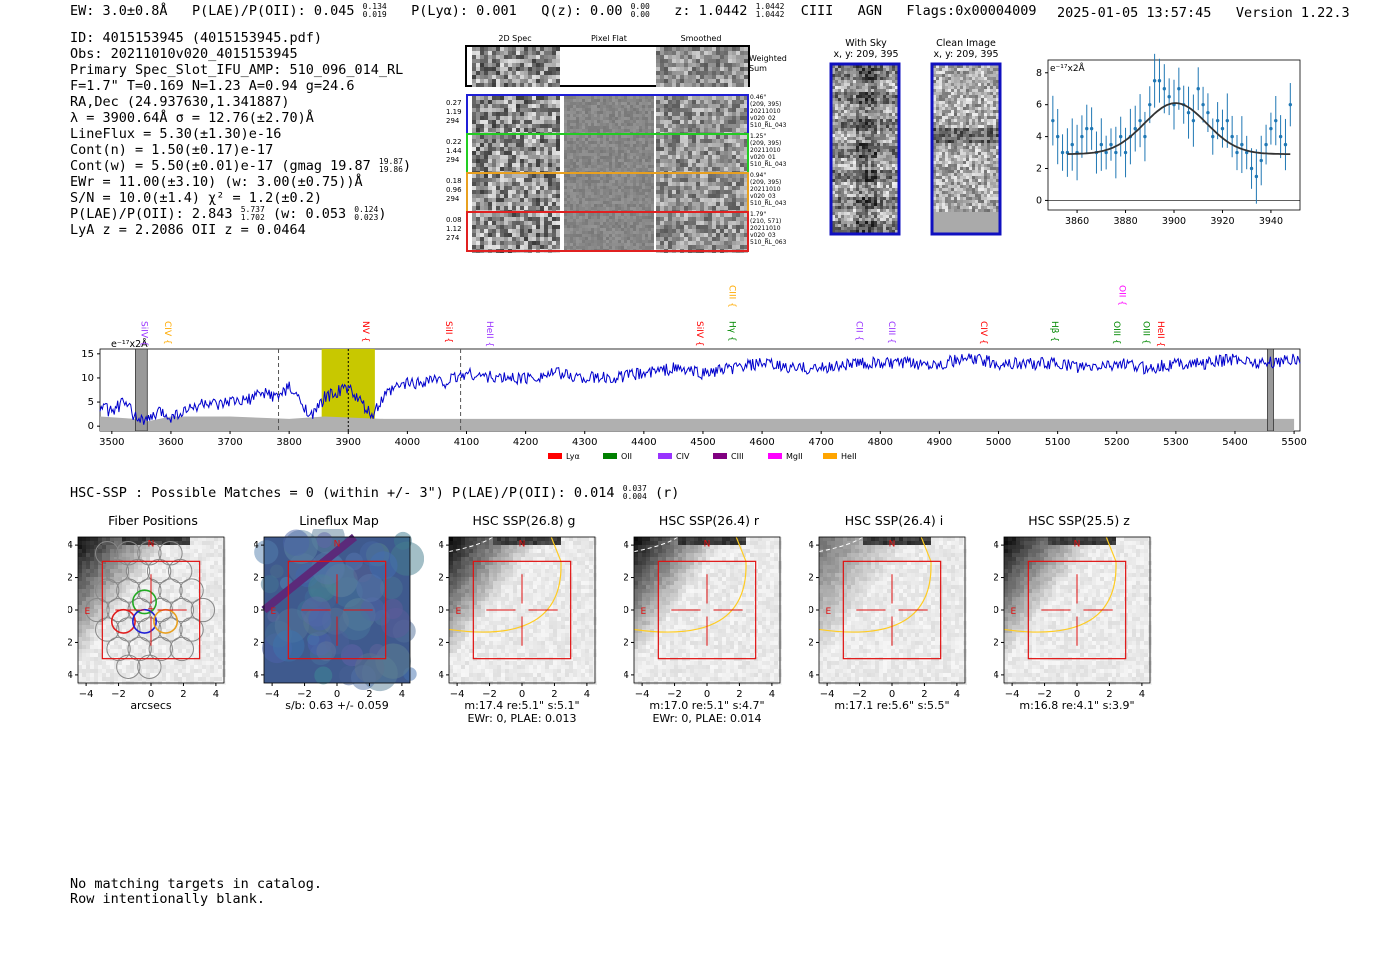 The image size is (1400, 953). Describe the element at coordinates (711, 11) in the screenshot. I see `header-z: z: 1.0442` at that location.